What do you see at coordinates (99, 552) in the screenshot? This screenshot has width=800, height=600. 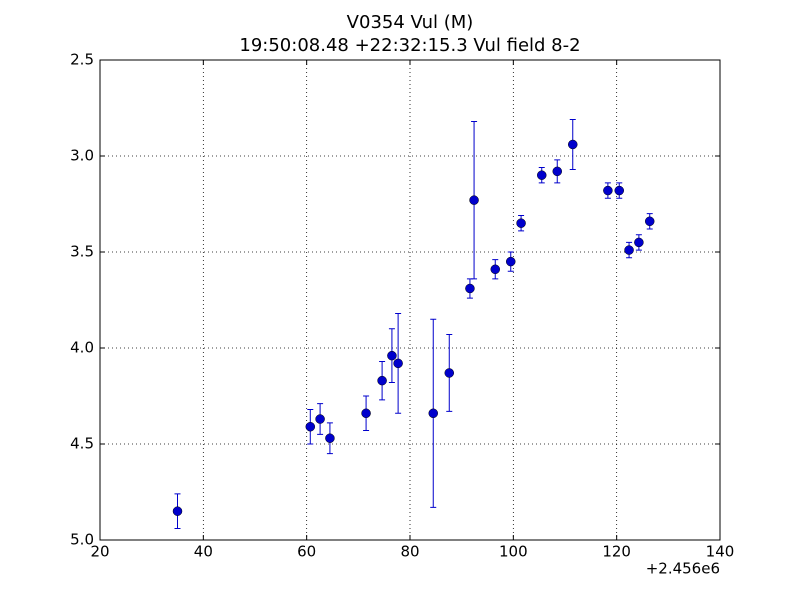 I see `x-tick-label: 20` at bounding box center [99, 552].